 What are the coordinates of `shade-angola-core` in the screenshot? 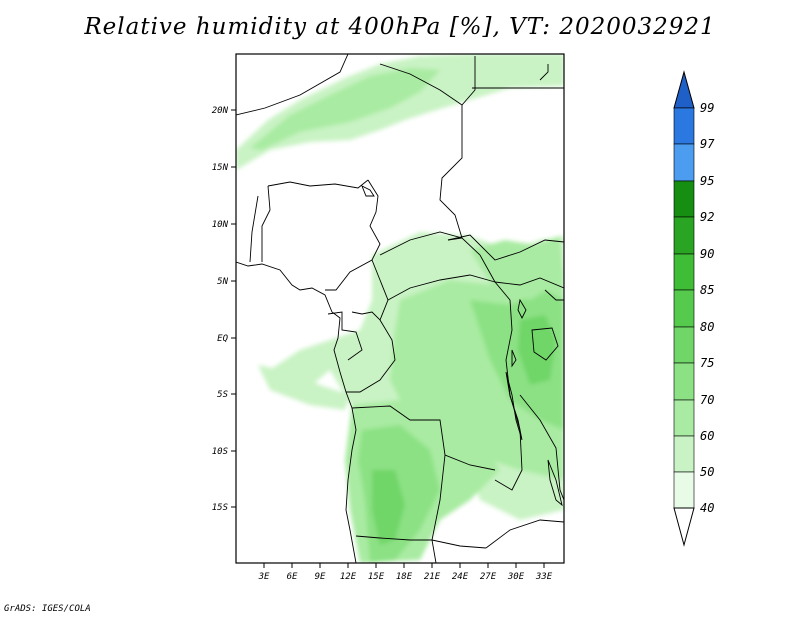 It's located at (388, 507).